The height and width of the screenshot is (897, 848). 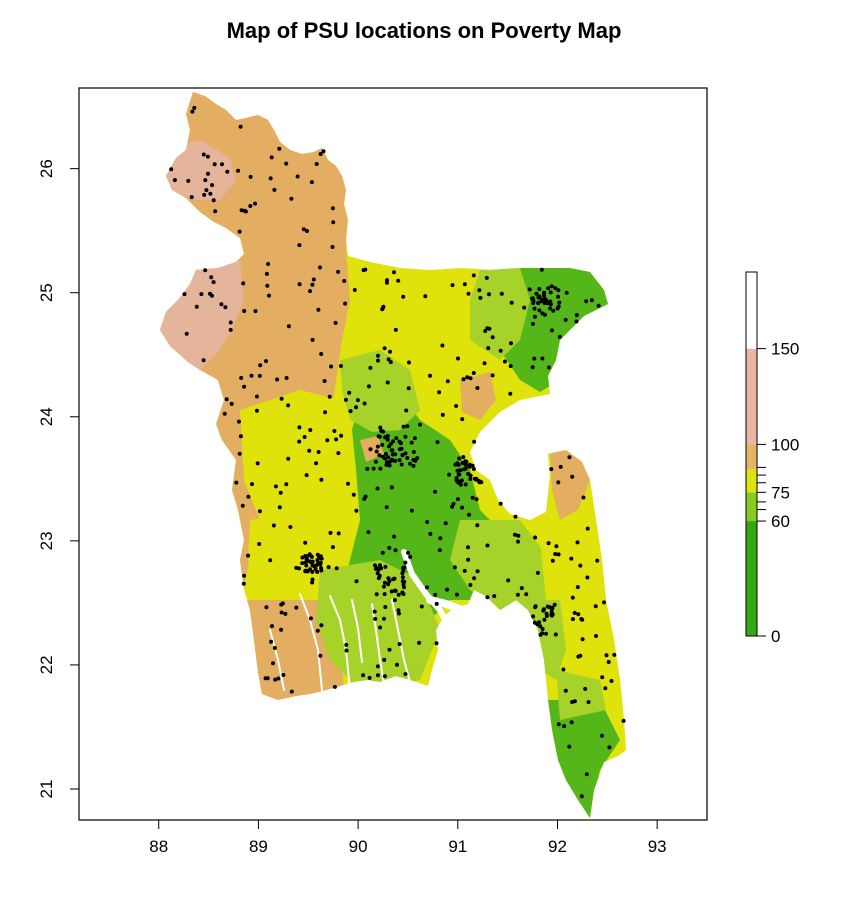 What do you see at coordinates (427, 616) in the screenshot?
I see `river-main` at bounding box center [427, 616].